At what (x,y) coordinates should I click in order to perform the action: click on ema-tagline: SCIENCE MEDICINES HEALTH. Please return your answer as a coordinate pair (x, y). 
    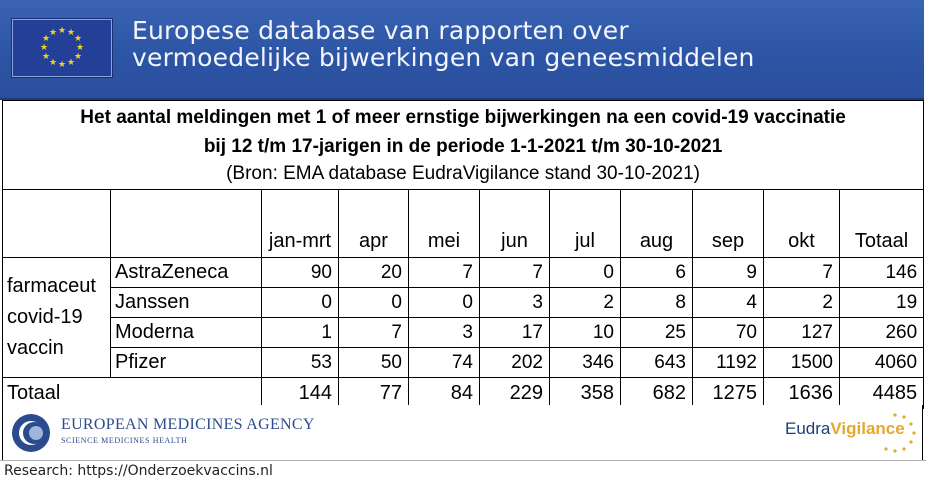
    Looking at the image, I should click on (124, 440).